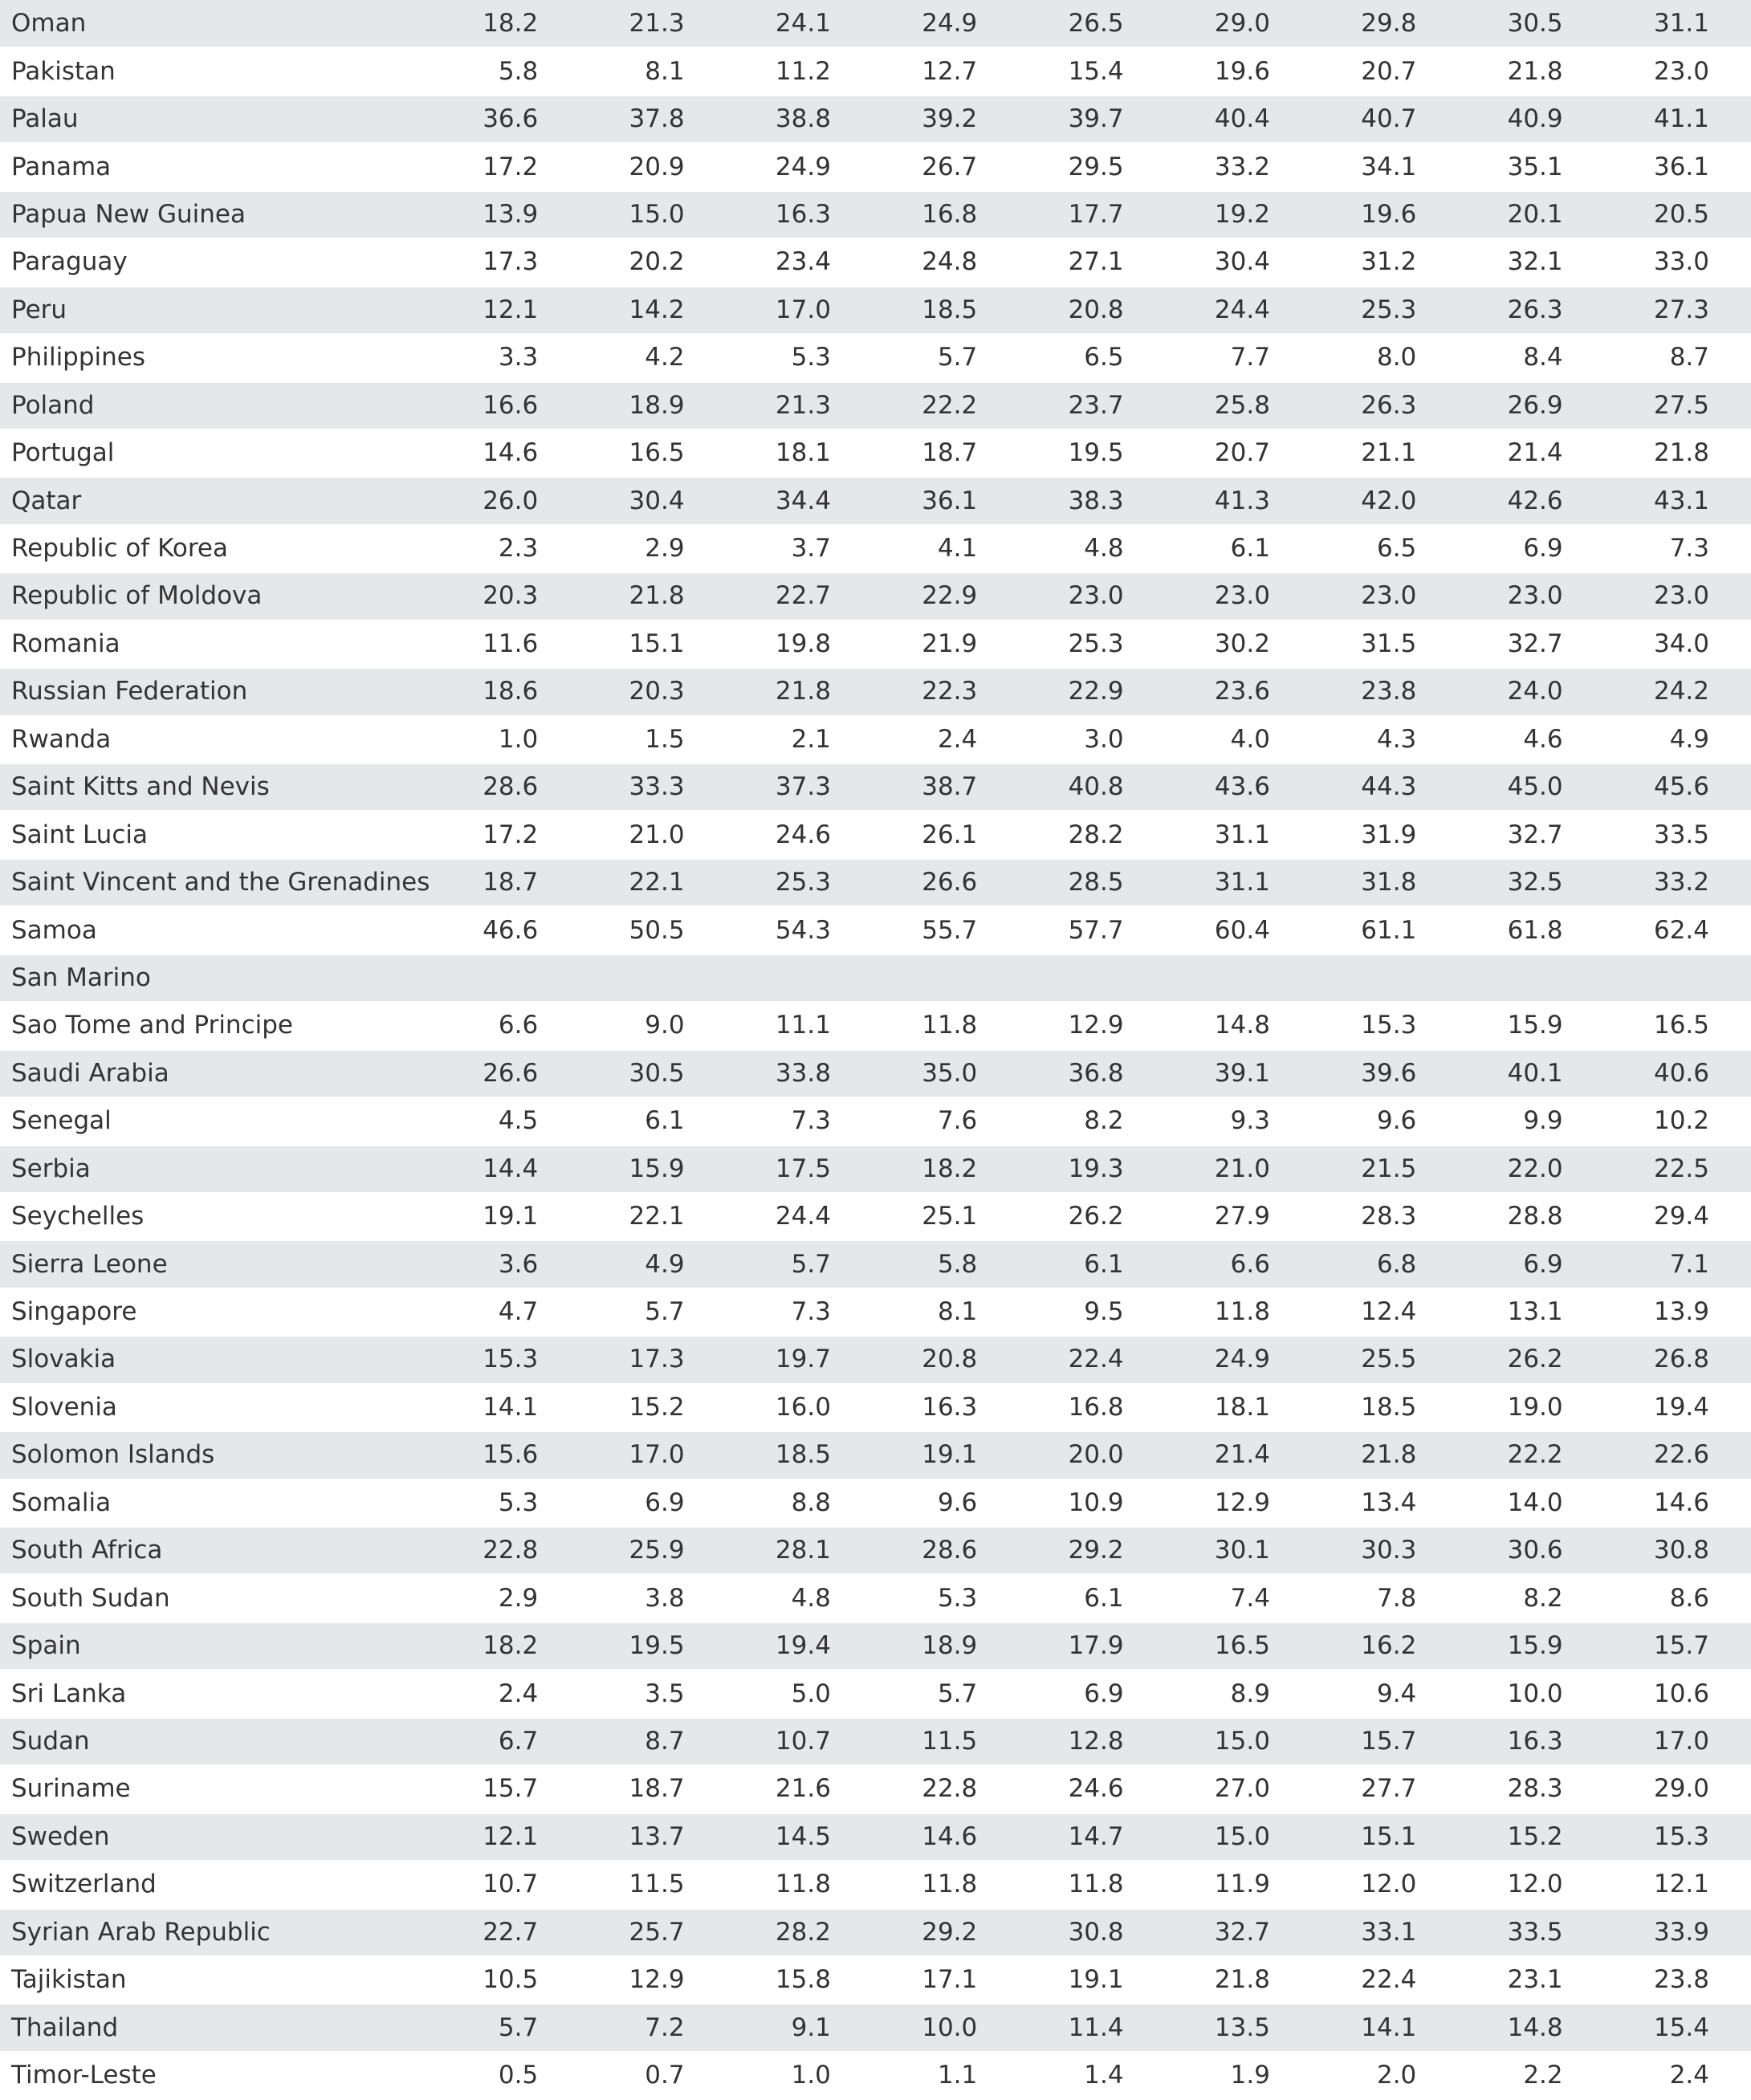 The height and width of the screenshot is (2100, 1751). Describe the element at coordinates (799, 358) in the screenshot. I see `value-cell: 5.3` at that location.